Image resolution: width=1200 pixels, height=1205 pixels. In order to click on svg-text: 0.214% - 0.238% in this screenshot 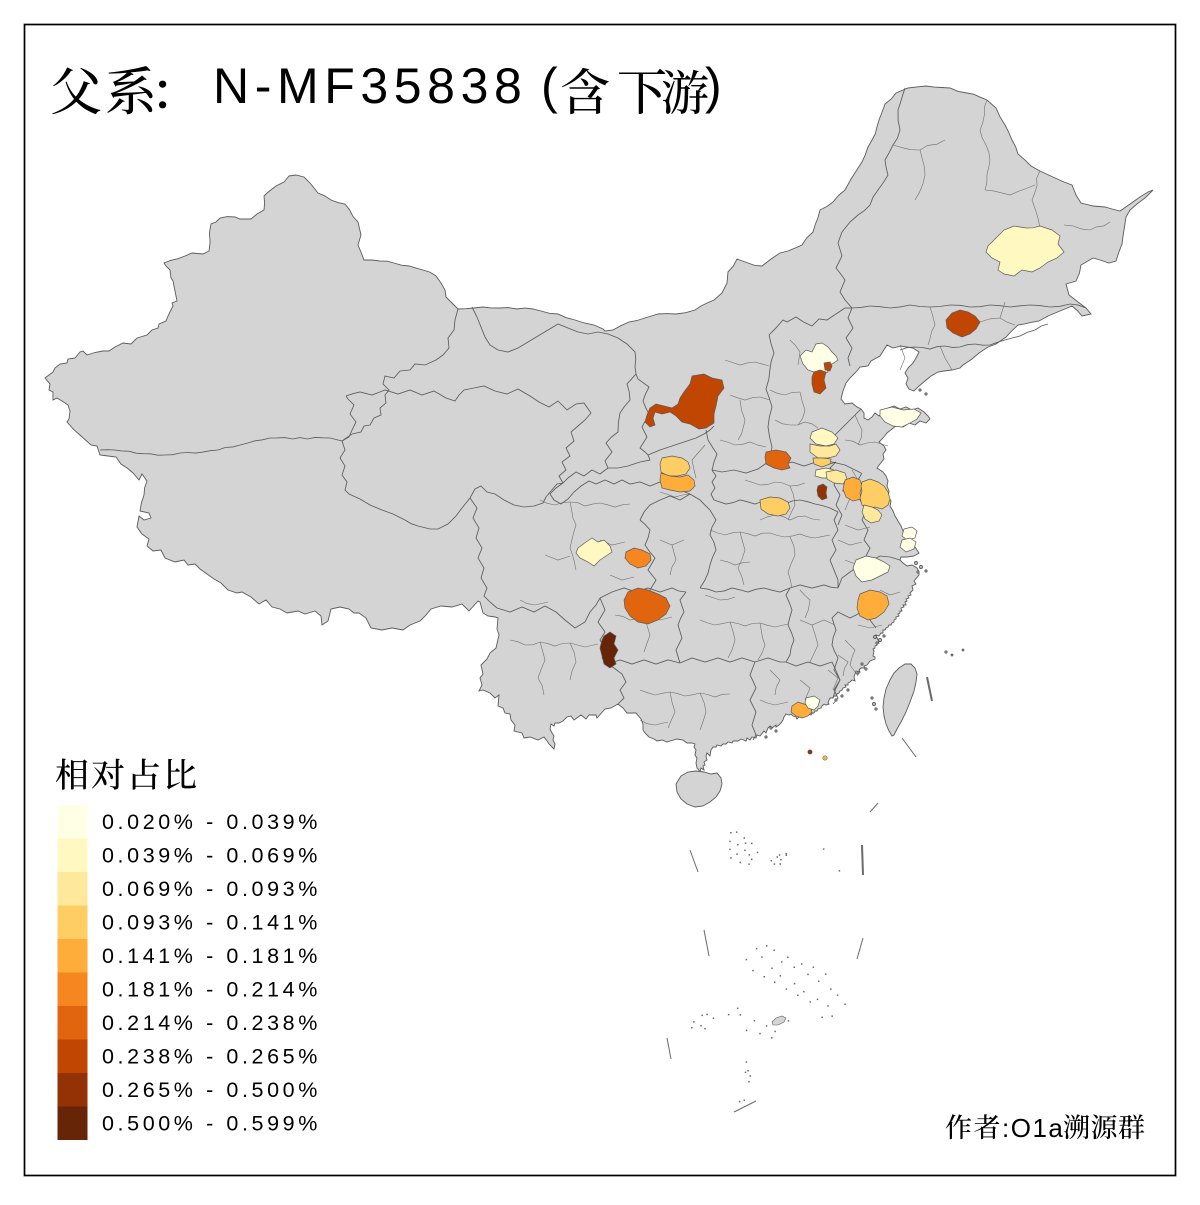, I will do `click(211, 1023)`.